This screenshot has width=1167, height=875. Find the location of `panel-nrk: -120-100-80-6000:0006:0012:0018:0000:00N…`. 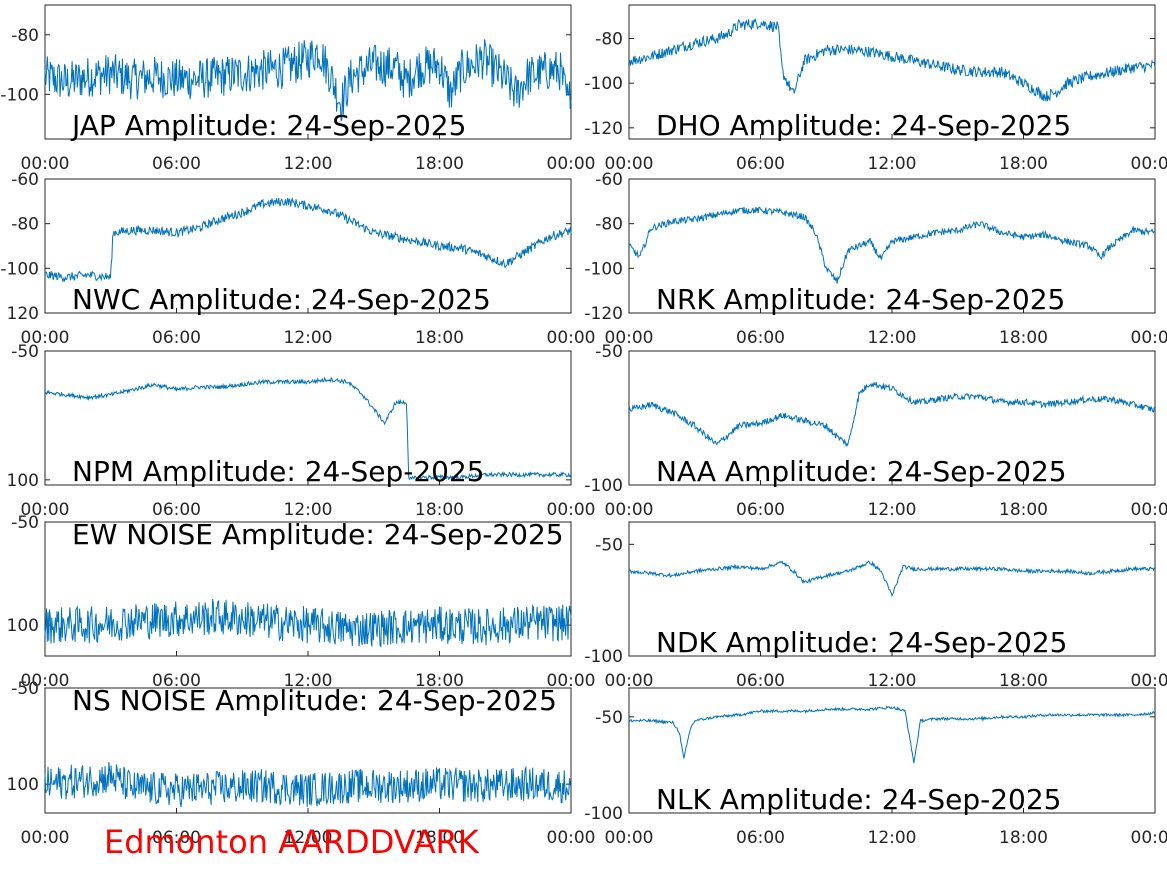

panel-nrk: -120-100-80-6000:0006:0012:0018:0000:00N… is located at coordinates (875, 259).